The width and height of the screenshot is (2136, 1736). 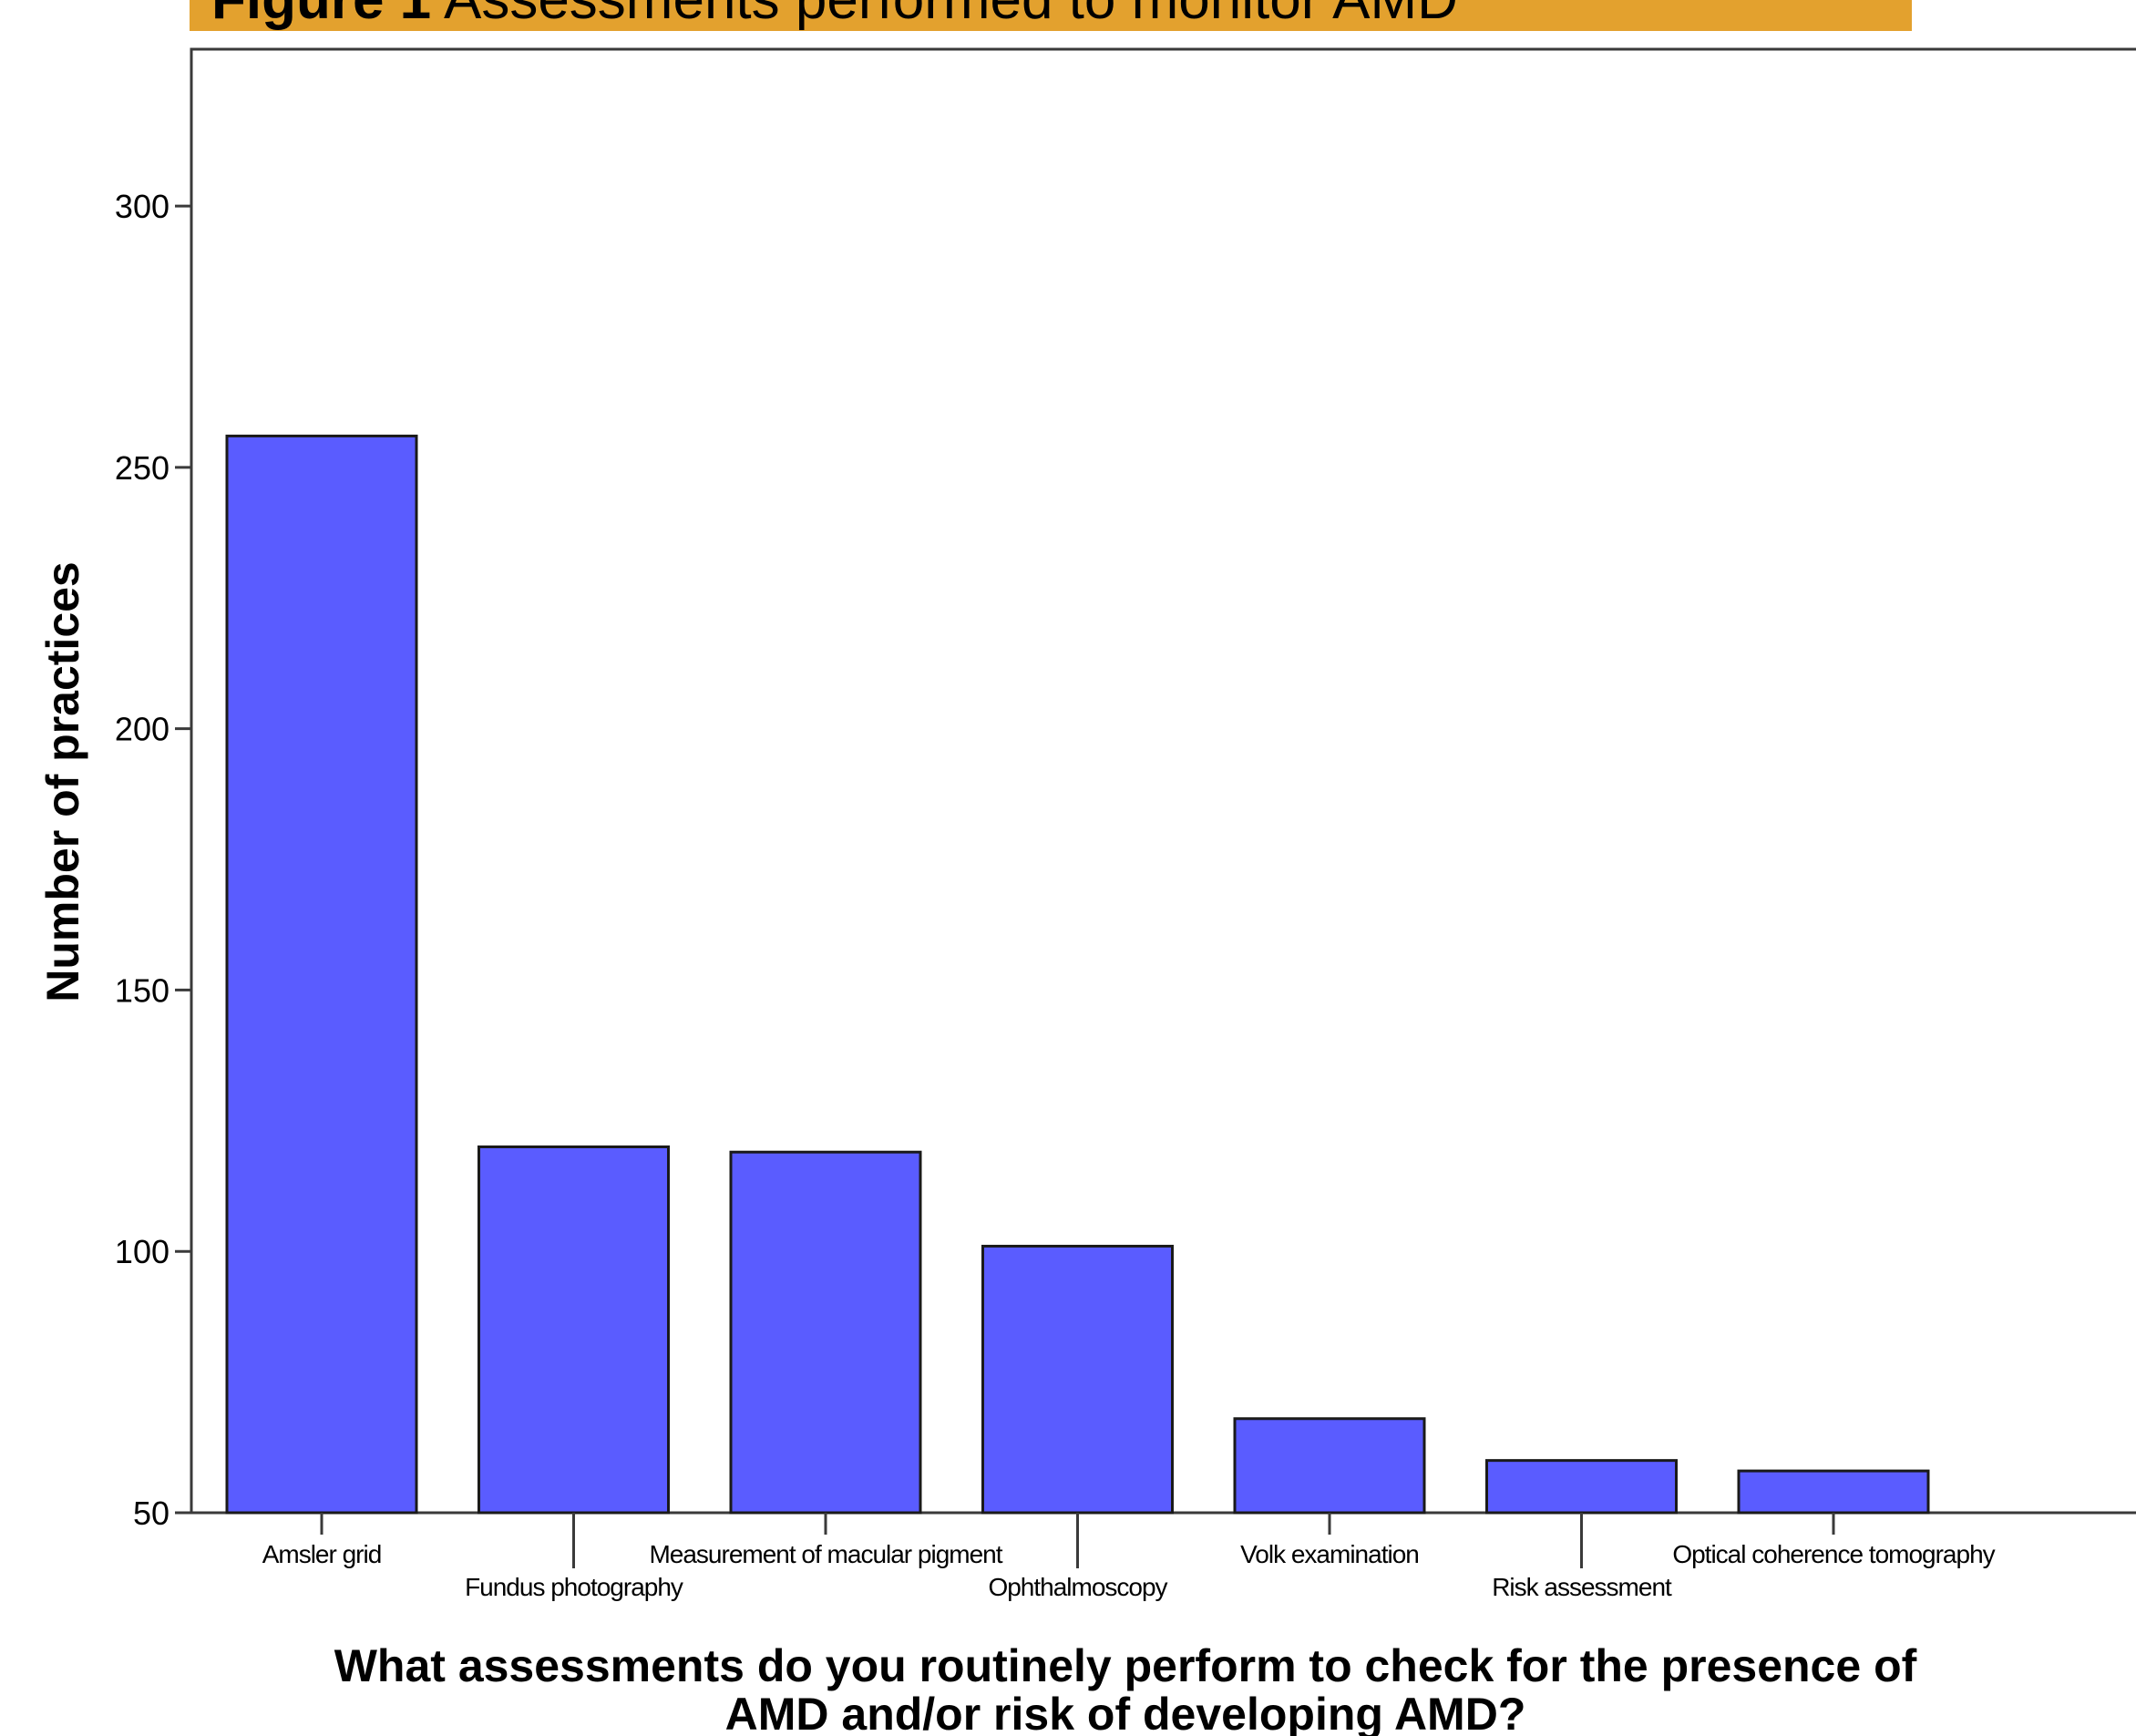 I want to click on y-axis-ticks: 50 100 150 200 250 300, so click(x=153, y=860).